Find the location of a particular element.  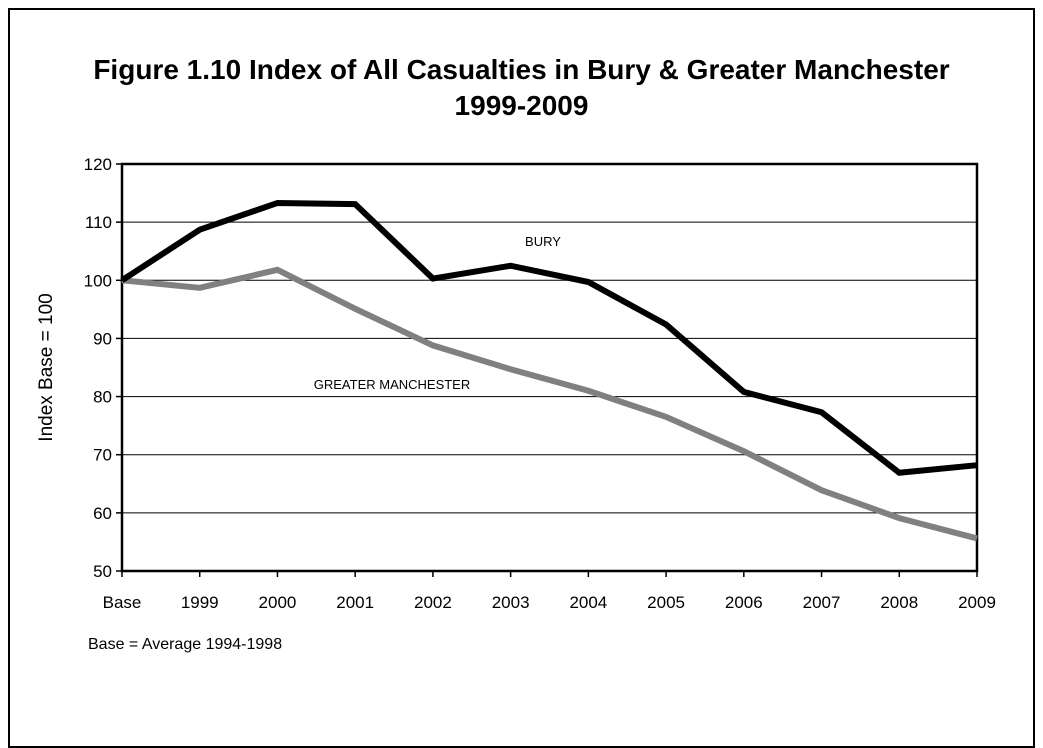

y-axis-ticks: 50 60 70 80 90 100 110 120 is located at coordinates (103, 368).